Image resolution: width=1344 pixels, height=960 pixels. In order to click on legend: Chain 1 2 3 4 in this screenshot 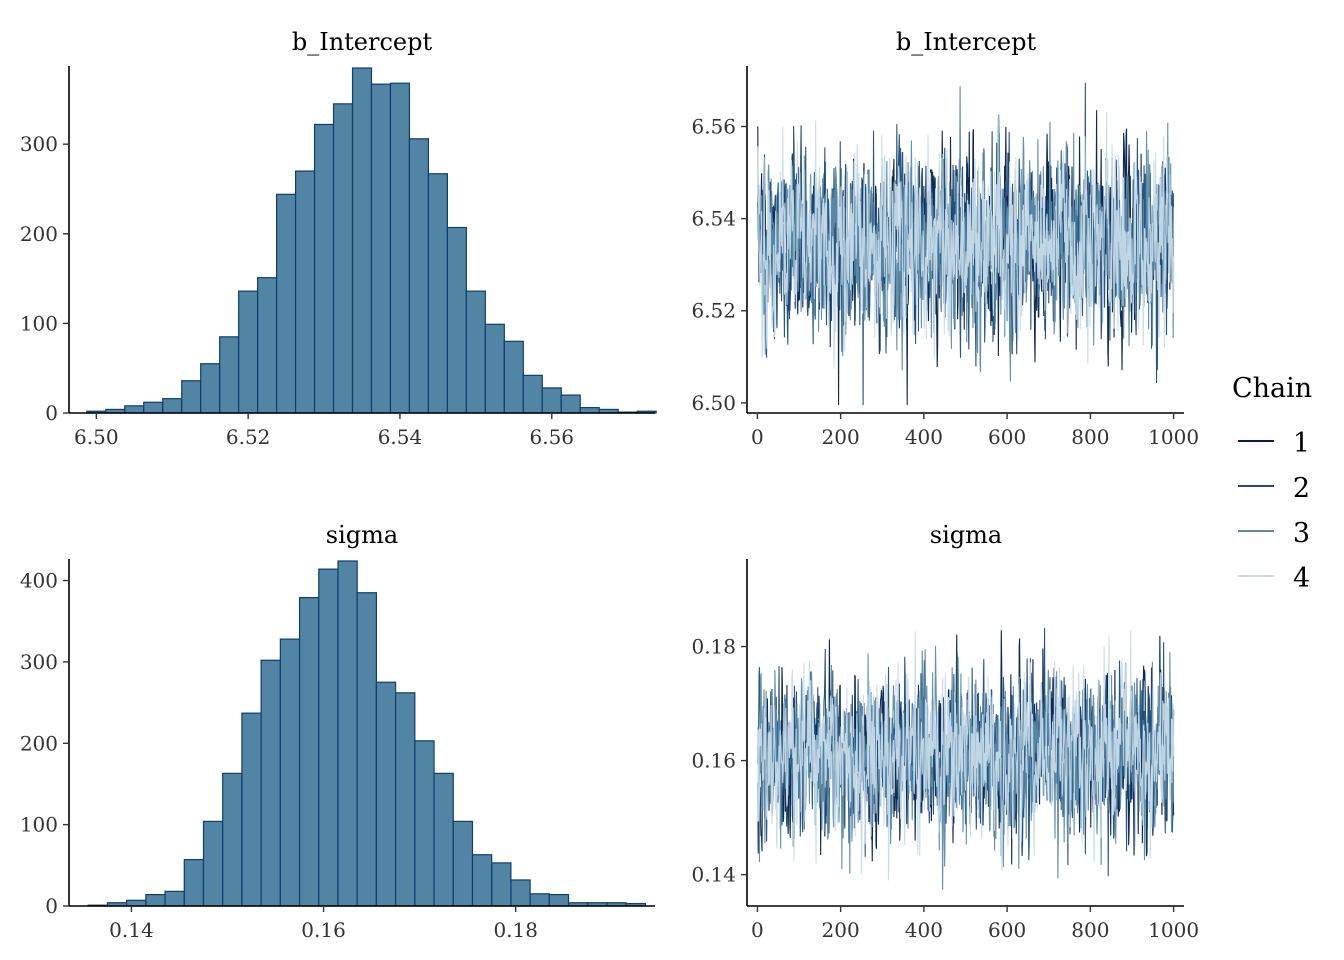, I will do `click(1272, 483)`.